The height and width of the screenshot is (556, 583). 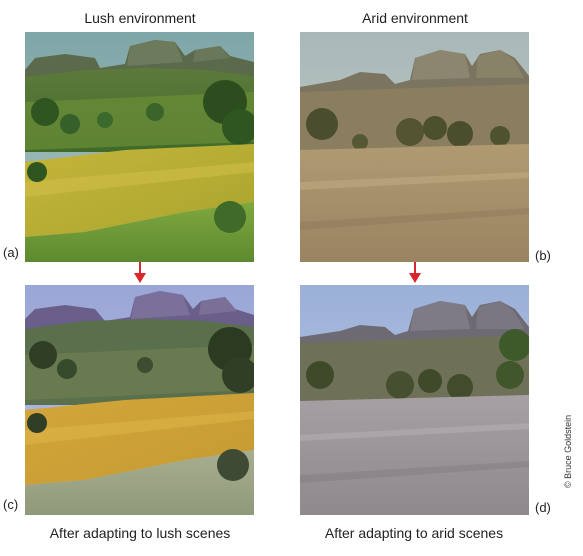 What do you see at coordinates (543, 507) in the screenshot?
I see `panel-label-d: (d)` at bounding box center [543, 507].